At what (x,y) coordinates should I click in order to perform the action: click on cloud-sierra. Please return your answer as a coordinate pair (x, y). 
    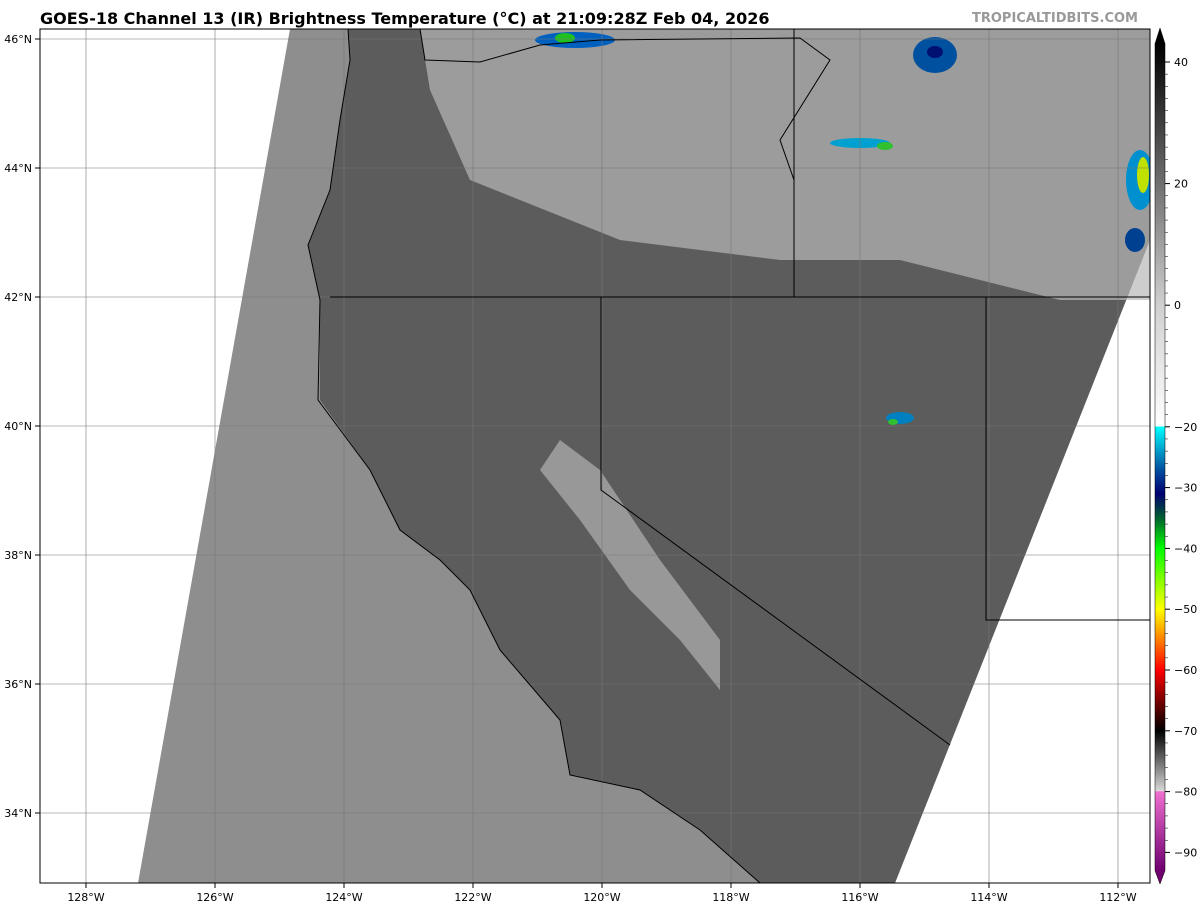
    Looking at the image, I should click on (630, 565).